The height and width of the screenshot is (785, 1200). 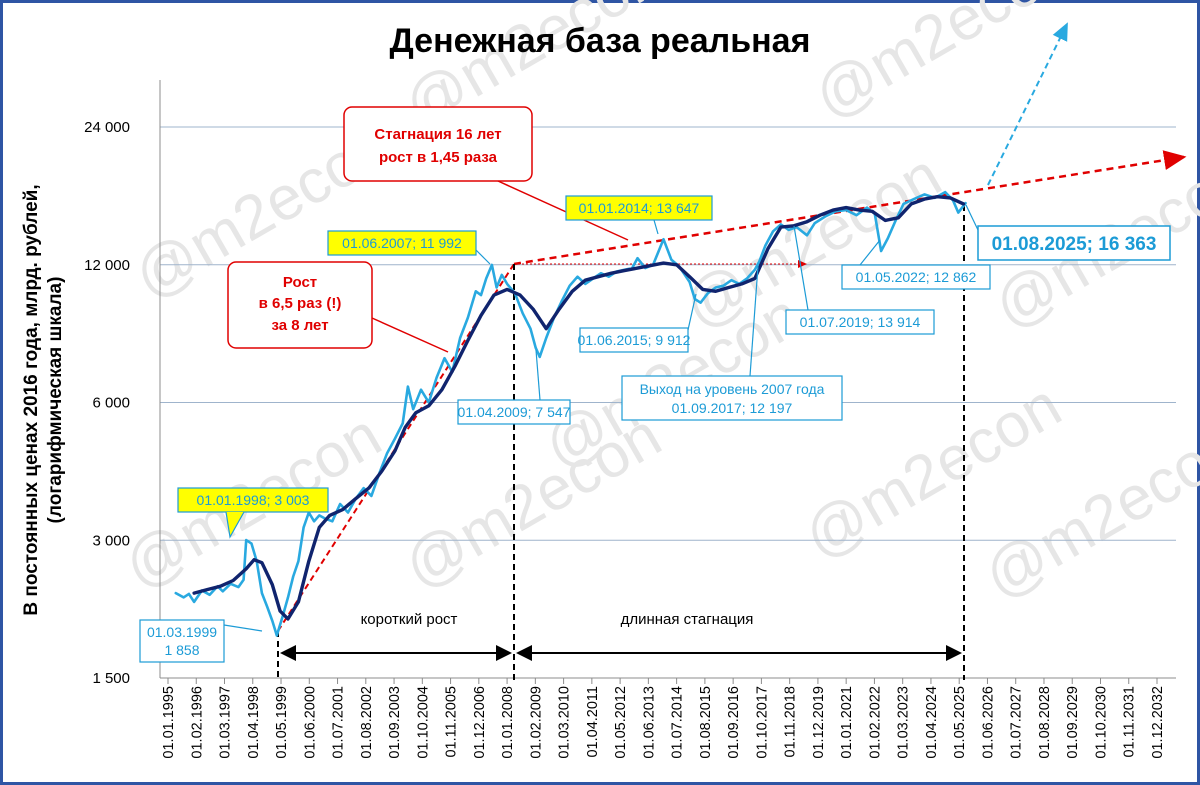 What do you see at coordinates (452, 722) in the screenshot?
I see `x-tick-label: 01.11.2005` at bounding box center [452, 722].